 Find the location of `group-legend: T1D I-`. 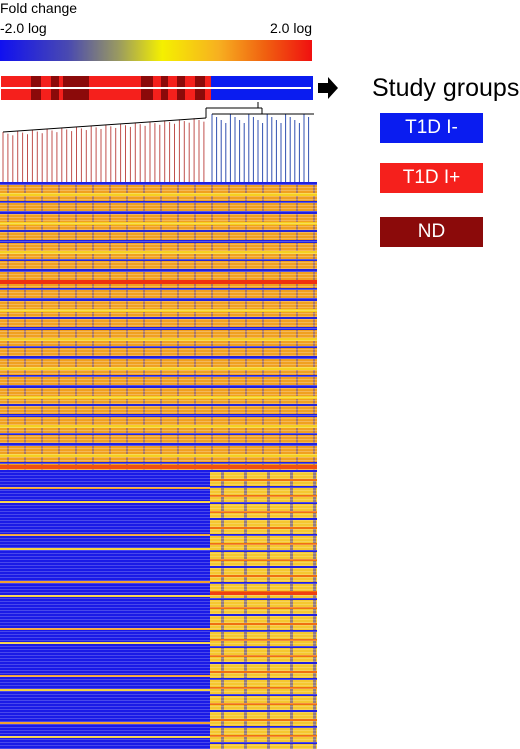

group-legend: T1D I- is located at coordinates (431, 128).